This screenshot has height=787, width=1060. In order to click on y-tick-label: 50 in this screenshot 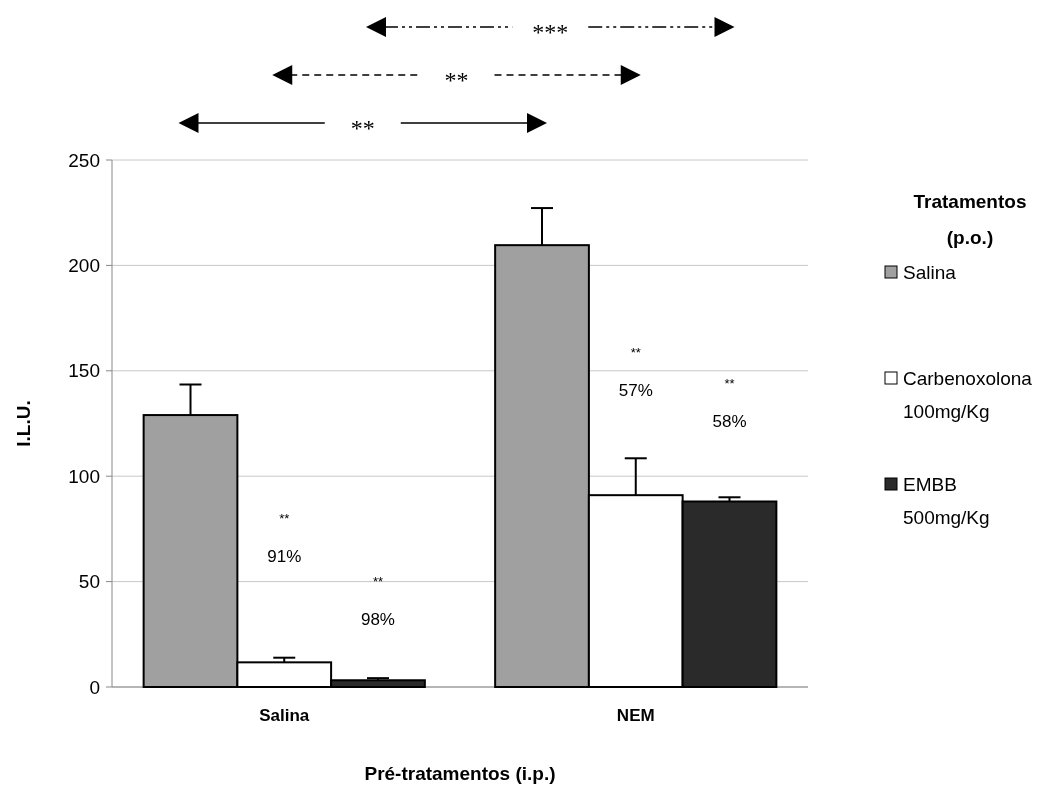, I will do `click(89, 582)`.